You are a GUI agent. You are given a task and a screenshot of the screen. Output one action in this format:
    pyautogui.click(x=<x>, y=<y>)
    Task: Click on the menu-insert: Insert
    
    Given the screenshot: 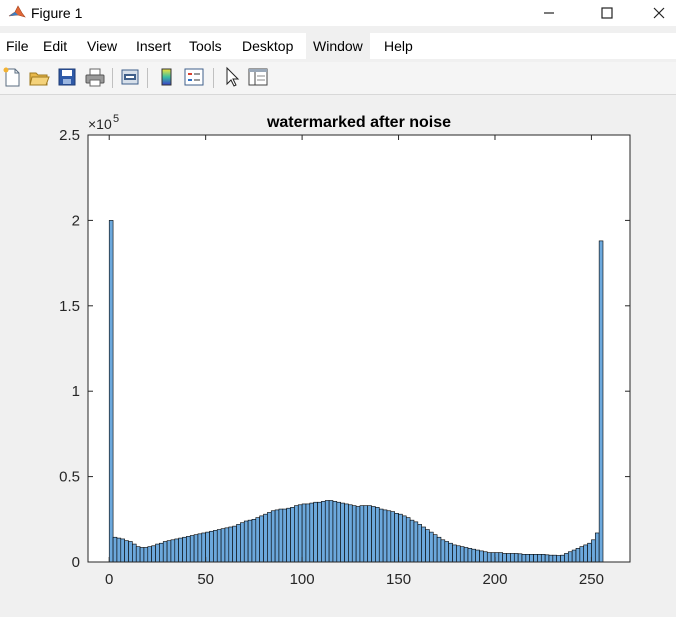 What is the action you would take?
    pyautogui.click(x=154, y=46)
    